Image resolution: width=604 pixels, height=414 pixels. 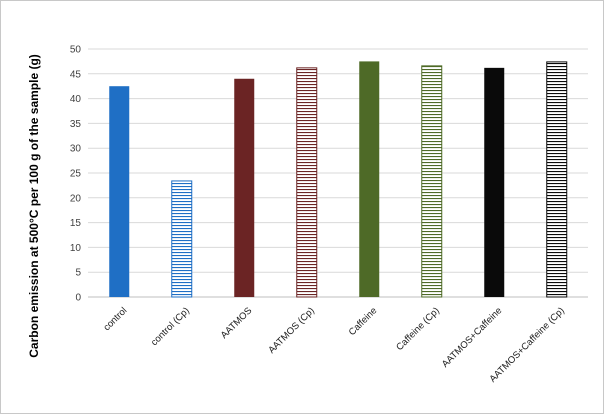 I want to click on y-tick-label: 15, so click(x=76, y=223).